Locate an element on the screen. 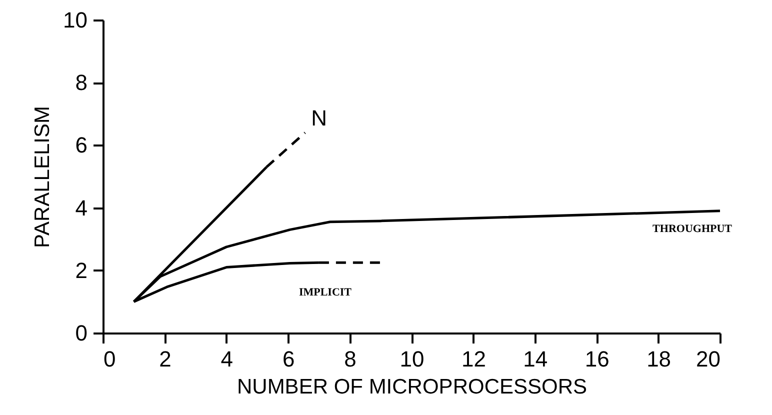  x-tick-label: 14 is located at coordinates (535, 359).